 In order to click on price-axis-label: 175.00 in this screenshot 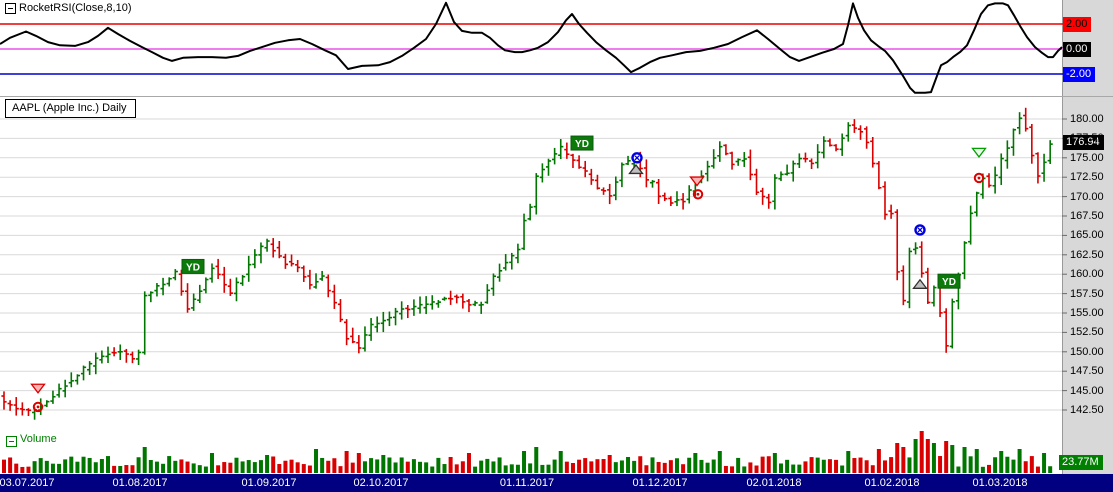, I will do `click(1087, 157)`.